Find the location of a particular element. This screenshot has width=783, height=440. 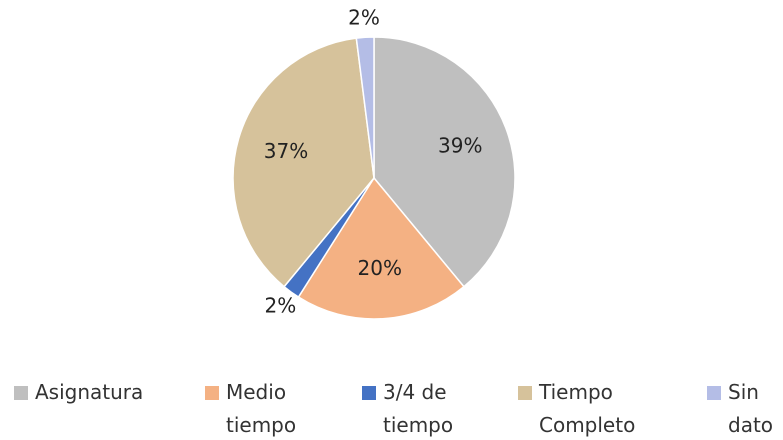

legend-item: Medio tiempo is located at coordinates (265, 408).